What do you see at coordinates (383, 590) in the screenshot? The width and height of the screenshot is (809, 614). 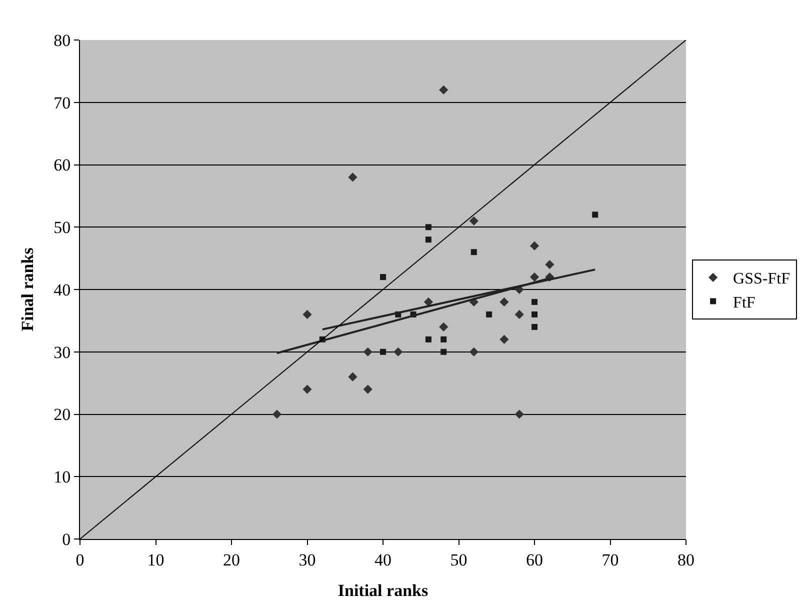 I see `x-axis-title: Initial ranks` at bounding box center [383, 590].